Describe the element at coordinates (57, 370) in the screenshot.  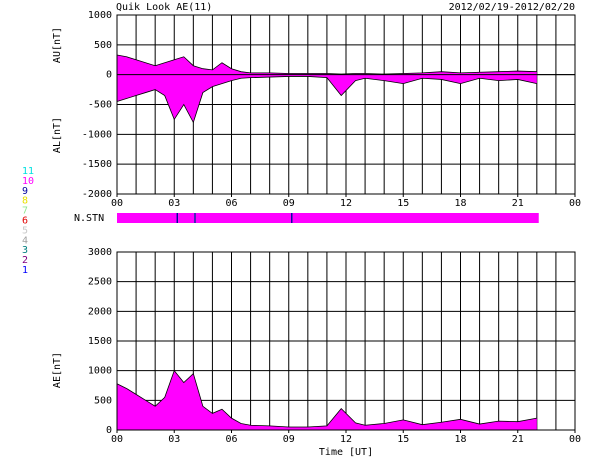
I see `y-axis-label: AE[nT]` at that location.